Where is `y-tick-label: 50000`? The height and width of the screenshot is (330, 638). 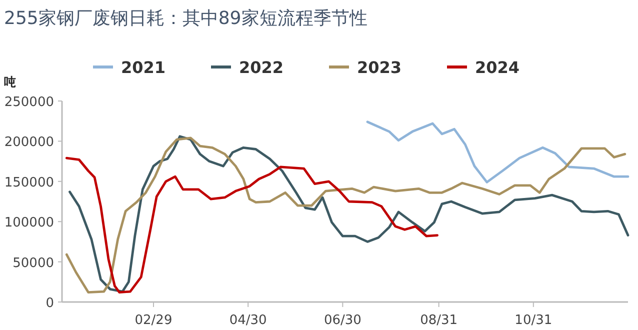
y-tick-label: 50000 is located at coordinates (33, 263).